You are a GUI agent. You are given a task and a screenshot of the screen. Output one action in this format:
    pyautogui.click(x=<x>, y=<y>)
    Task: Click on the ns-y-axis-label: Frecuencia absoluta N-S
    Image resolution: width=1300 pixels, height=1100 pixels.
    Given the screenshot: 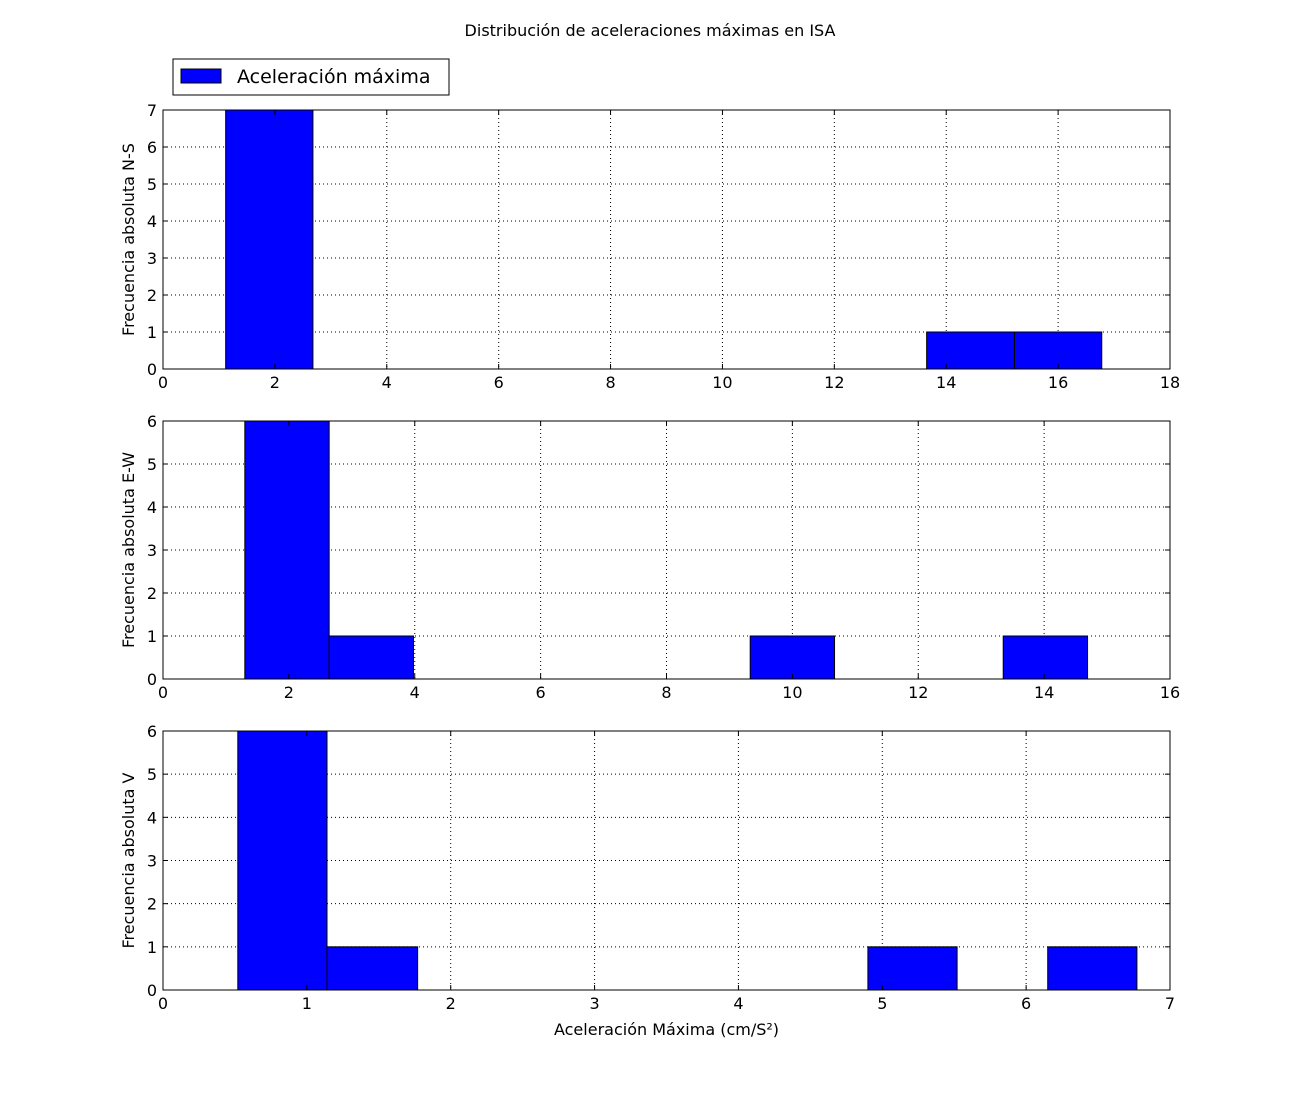 What is the action you would take?
    pyautogui.click(x=128, y=239)
    